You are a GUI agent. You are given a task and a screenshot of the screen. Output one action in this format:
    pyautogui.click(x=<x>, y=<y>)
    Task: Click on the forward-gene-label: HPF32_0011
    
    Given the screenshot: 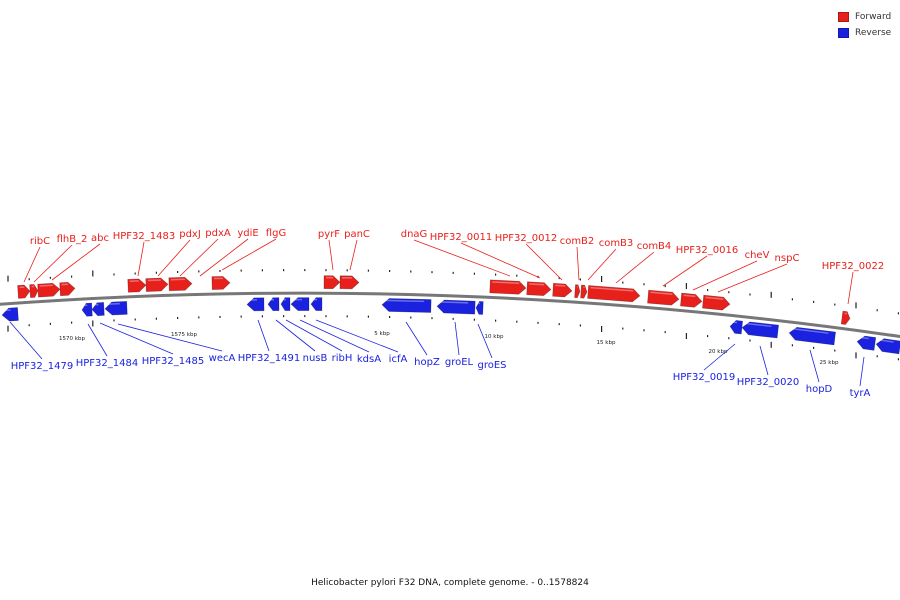 What is the action you would take?
    pyautogui.click(x=461, y=237)
    